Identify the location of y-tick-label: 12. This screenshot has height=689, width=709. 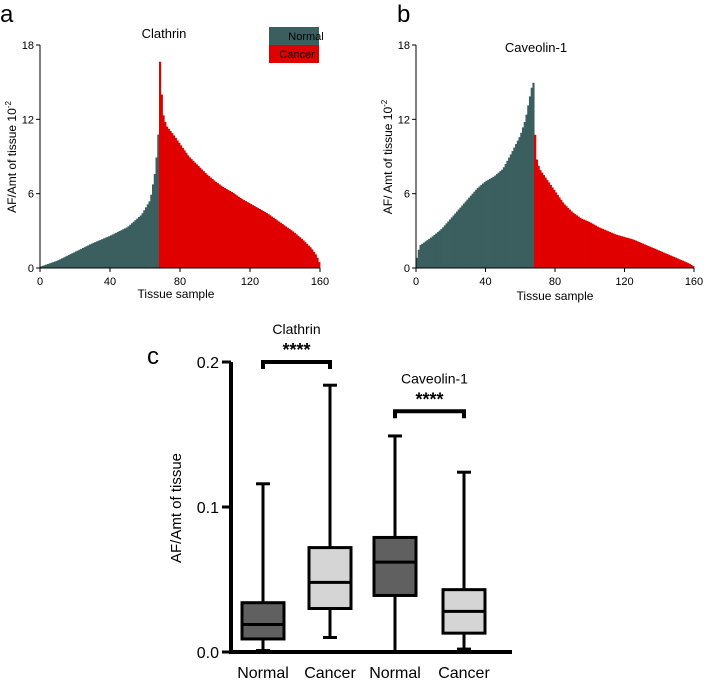
(28, 120).